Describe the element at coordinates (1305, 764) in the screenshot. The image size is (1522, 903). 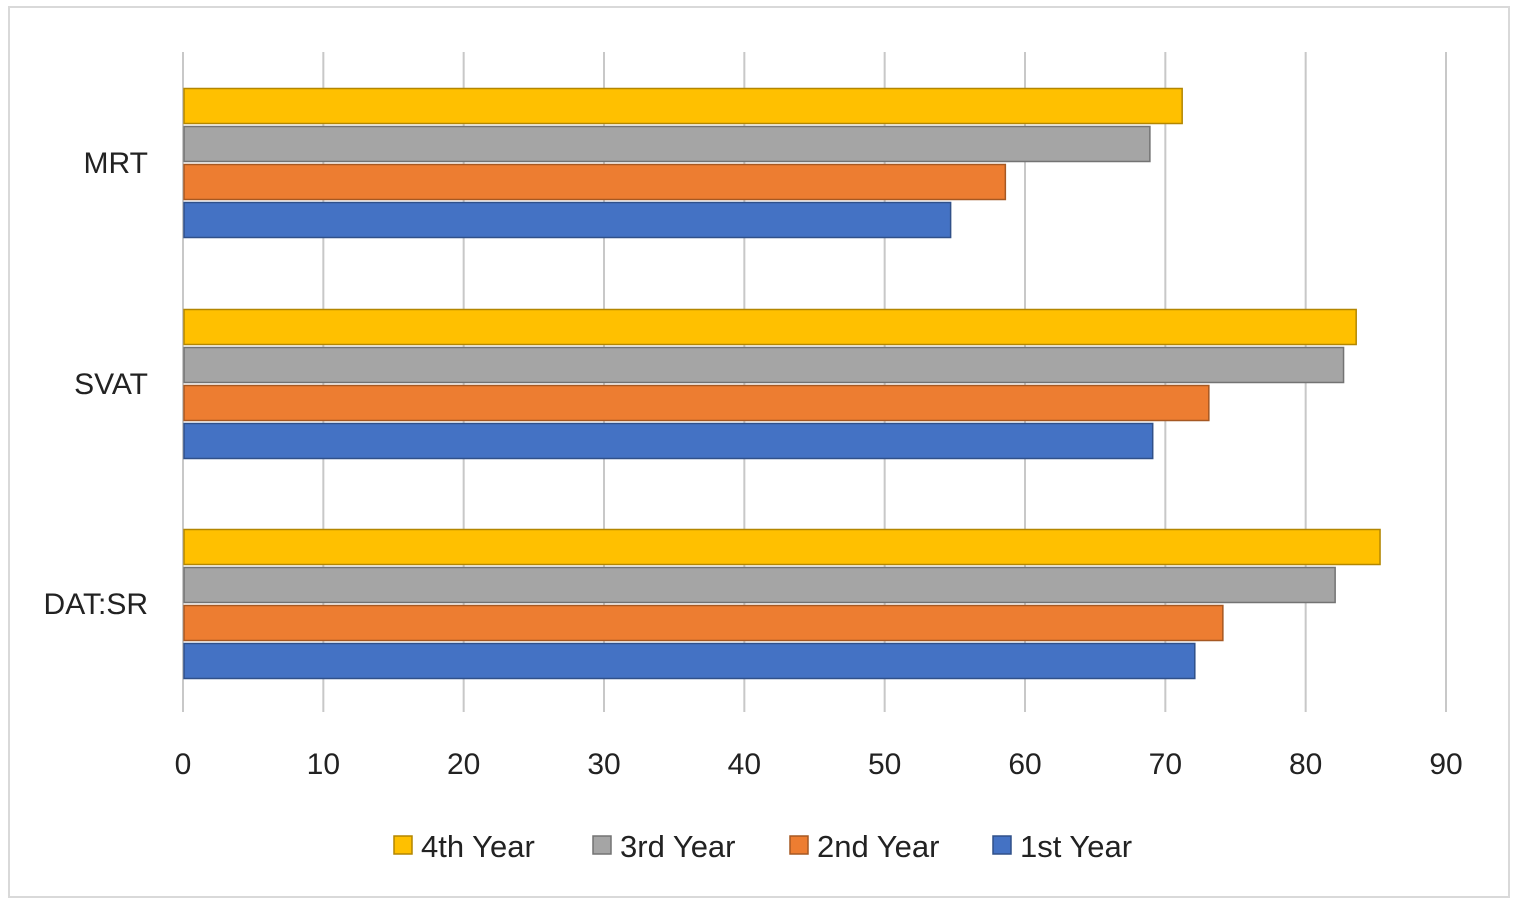
I see `x-tick-label-80: 80` at that location.